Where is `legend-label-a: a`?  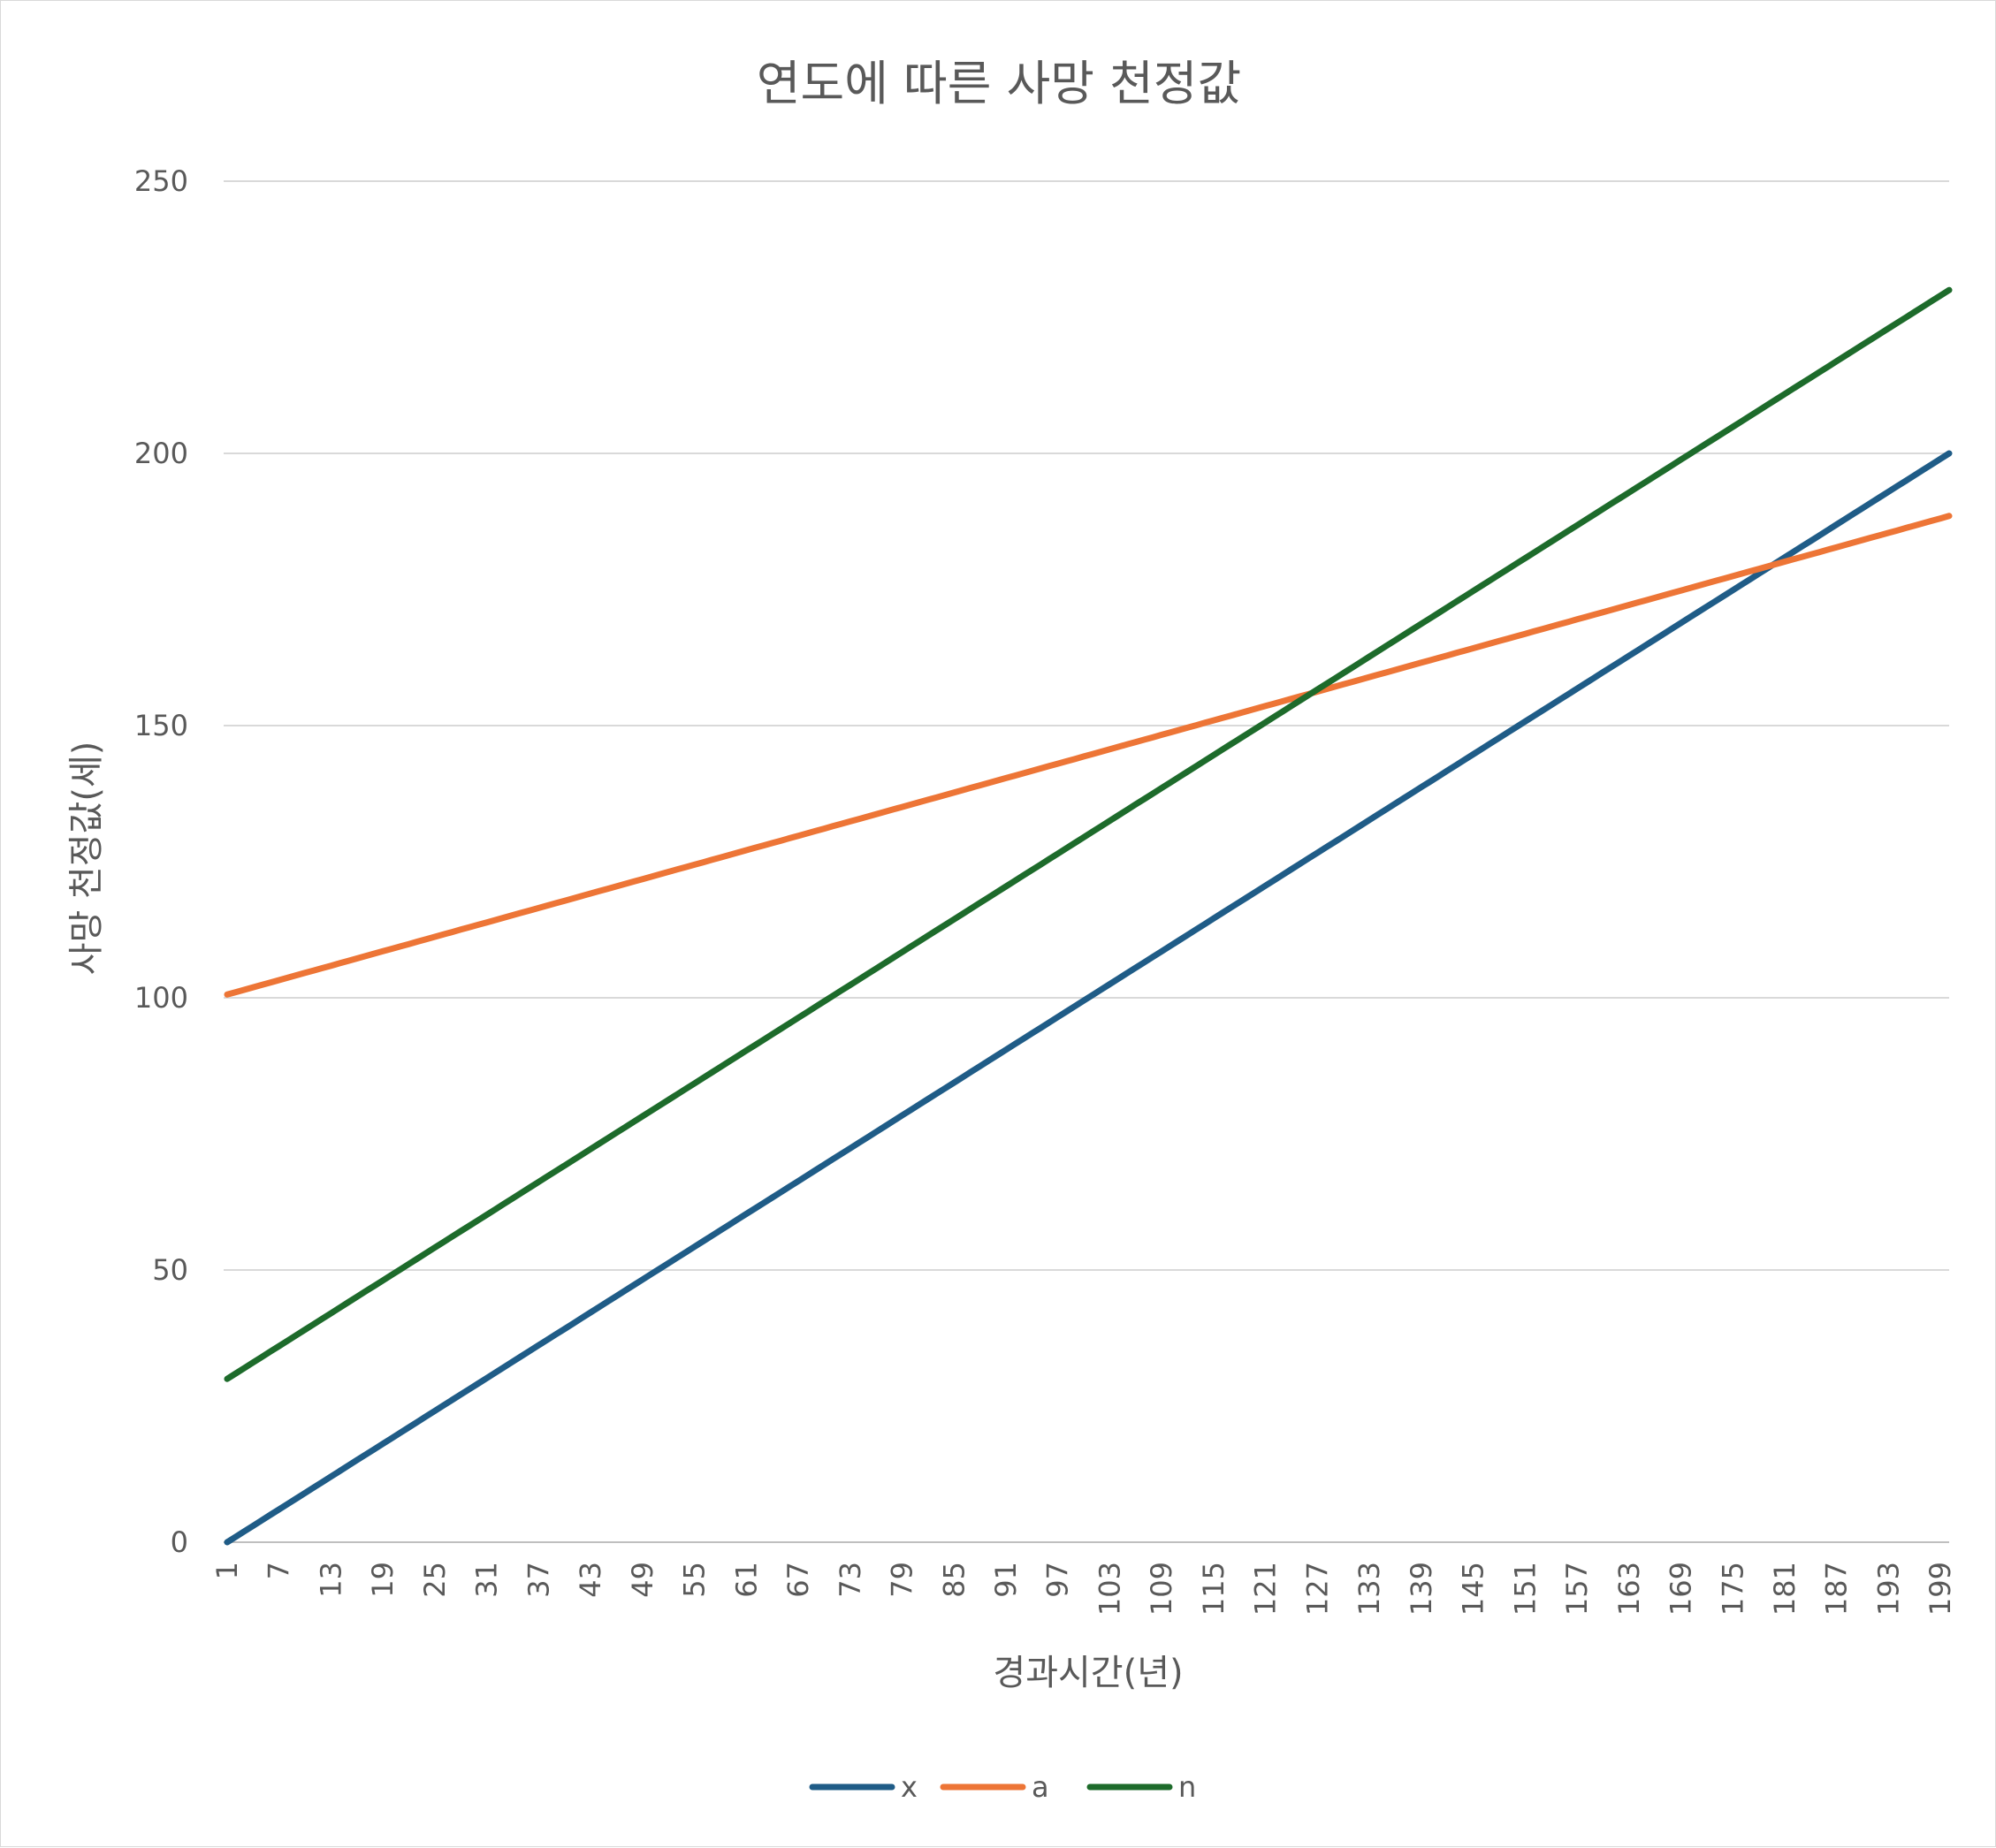 legend-label-a: a is located at coordinates (1040, 1787).